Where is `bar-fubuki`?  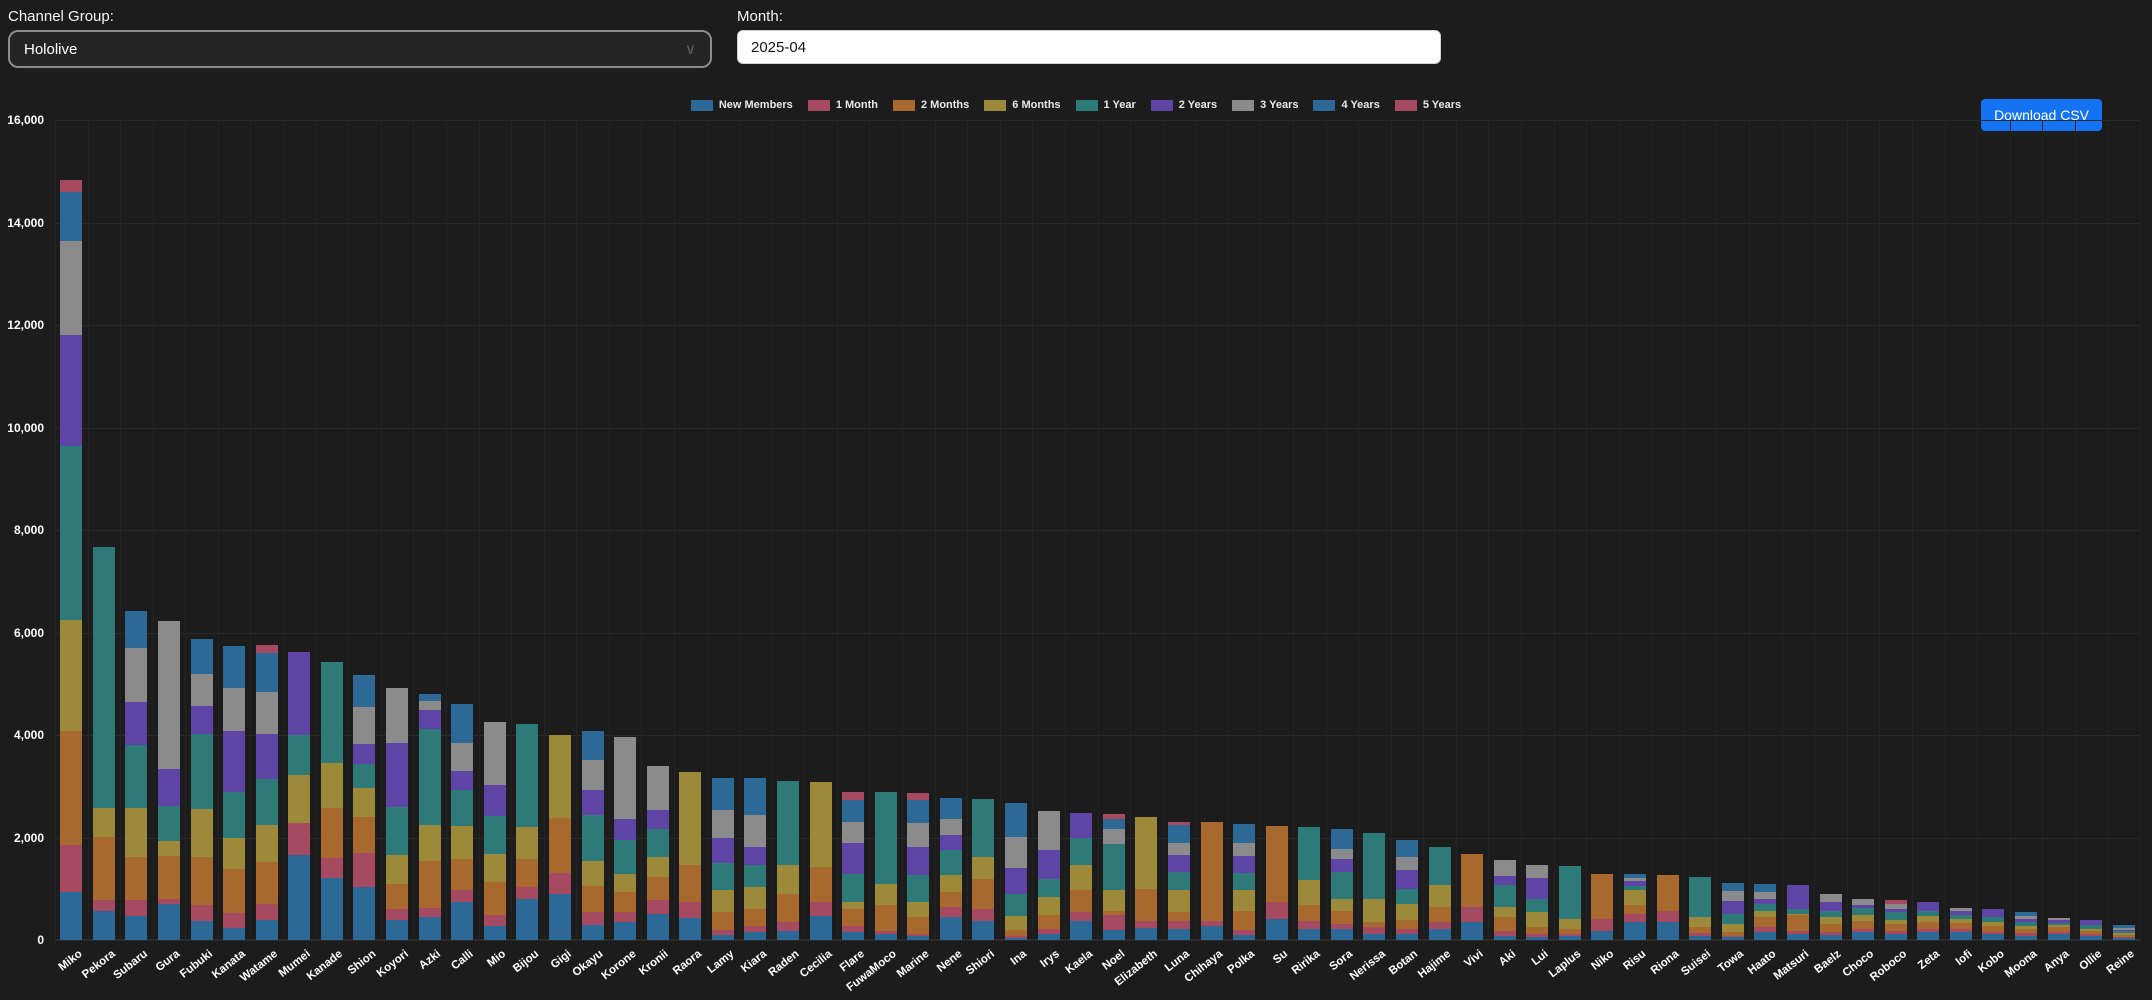 bar-fubuki is located at coordinates (201, 789).